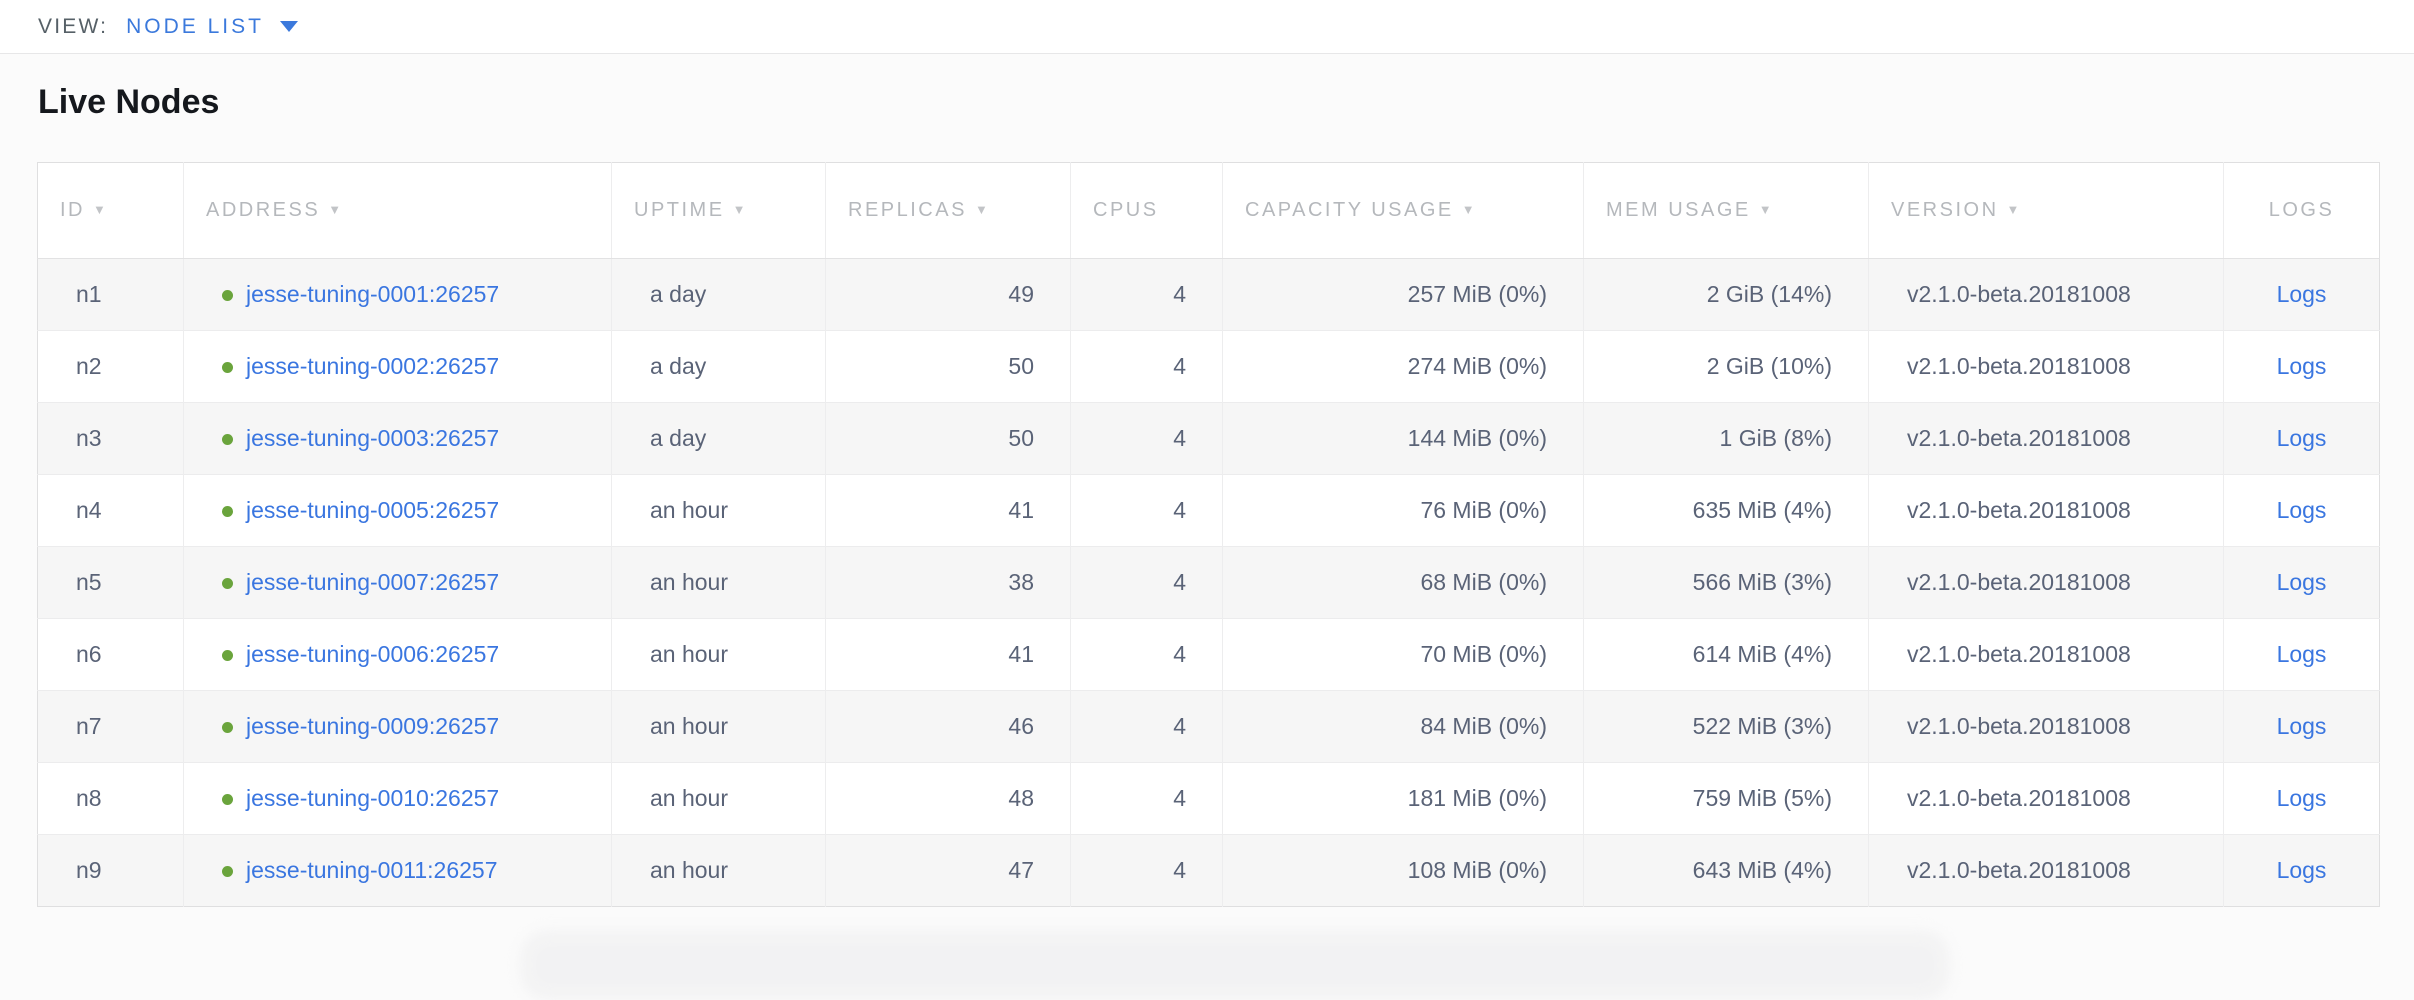  What do you see at coordinates (948, 210) in the screenshot?
I see `column-header-replicas: REPLICAS ▼` at bounding box center [948, 210].